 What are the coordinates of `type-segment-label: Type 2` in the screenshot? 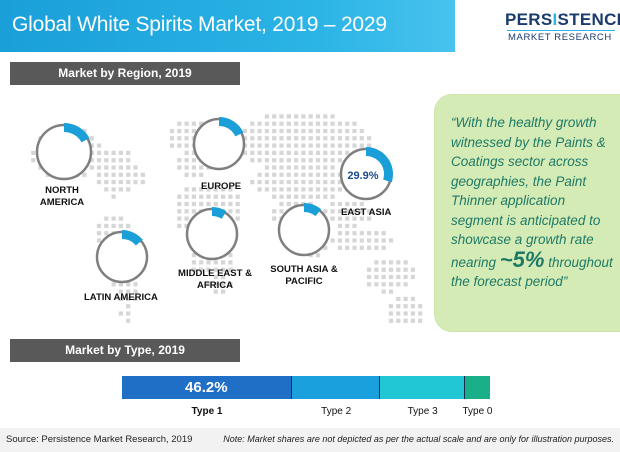 It's located at (336, 411).